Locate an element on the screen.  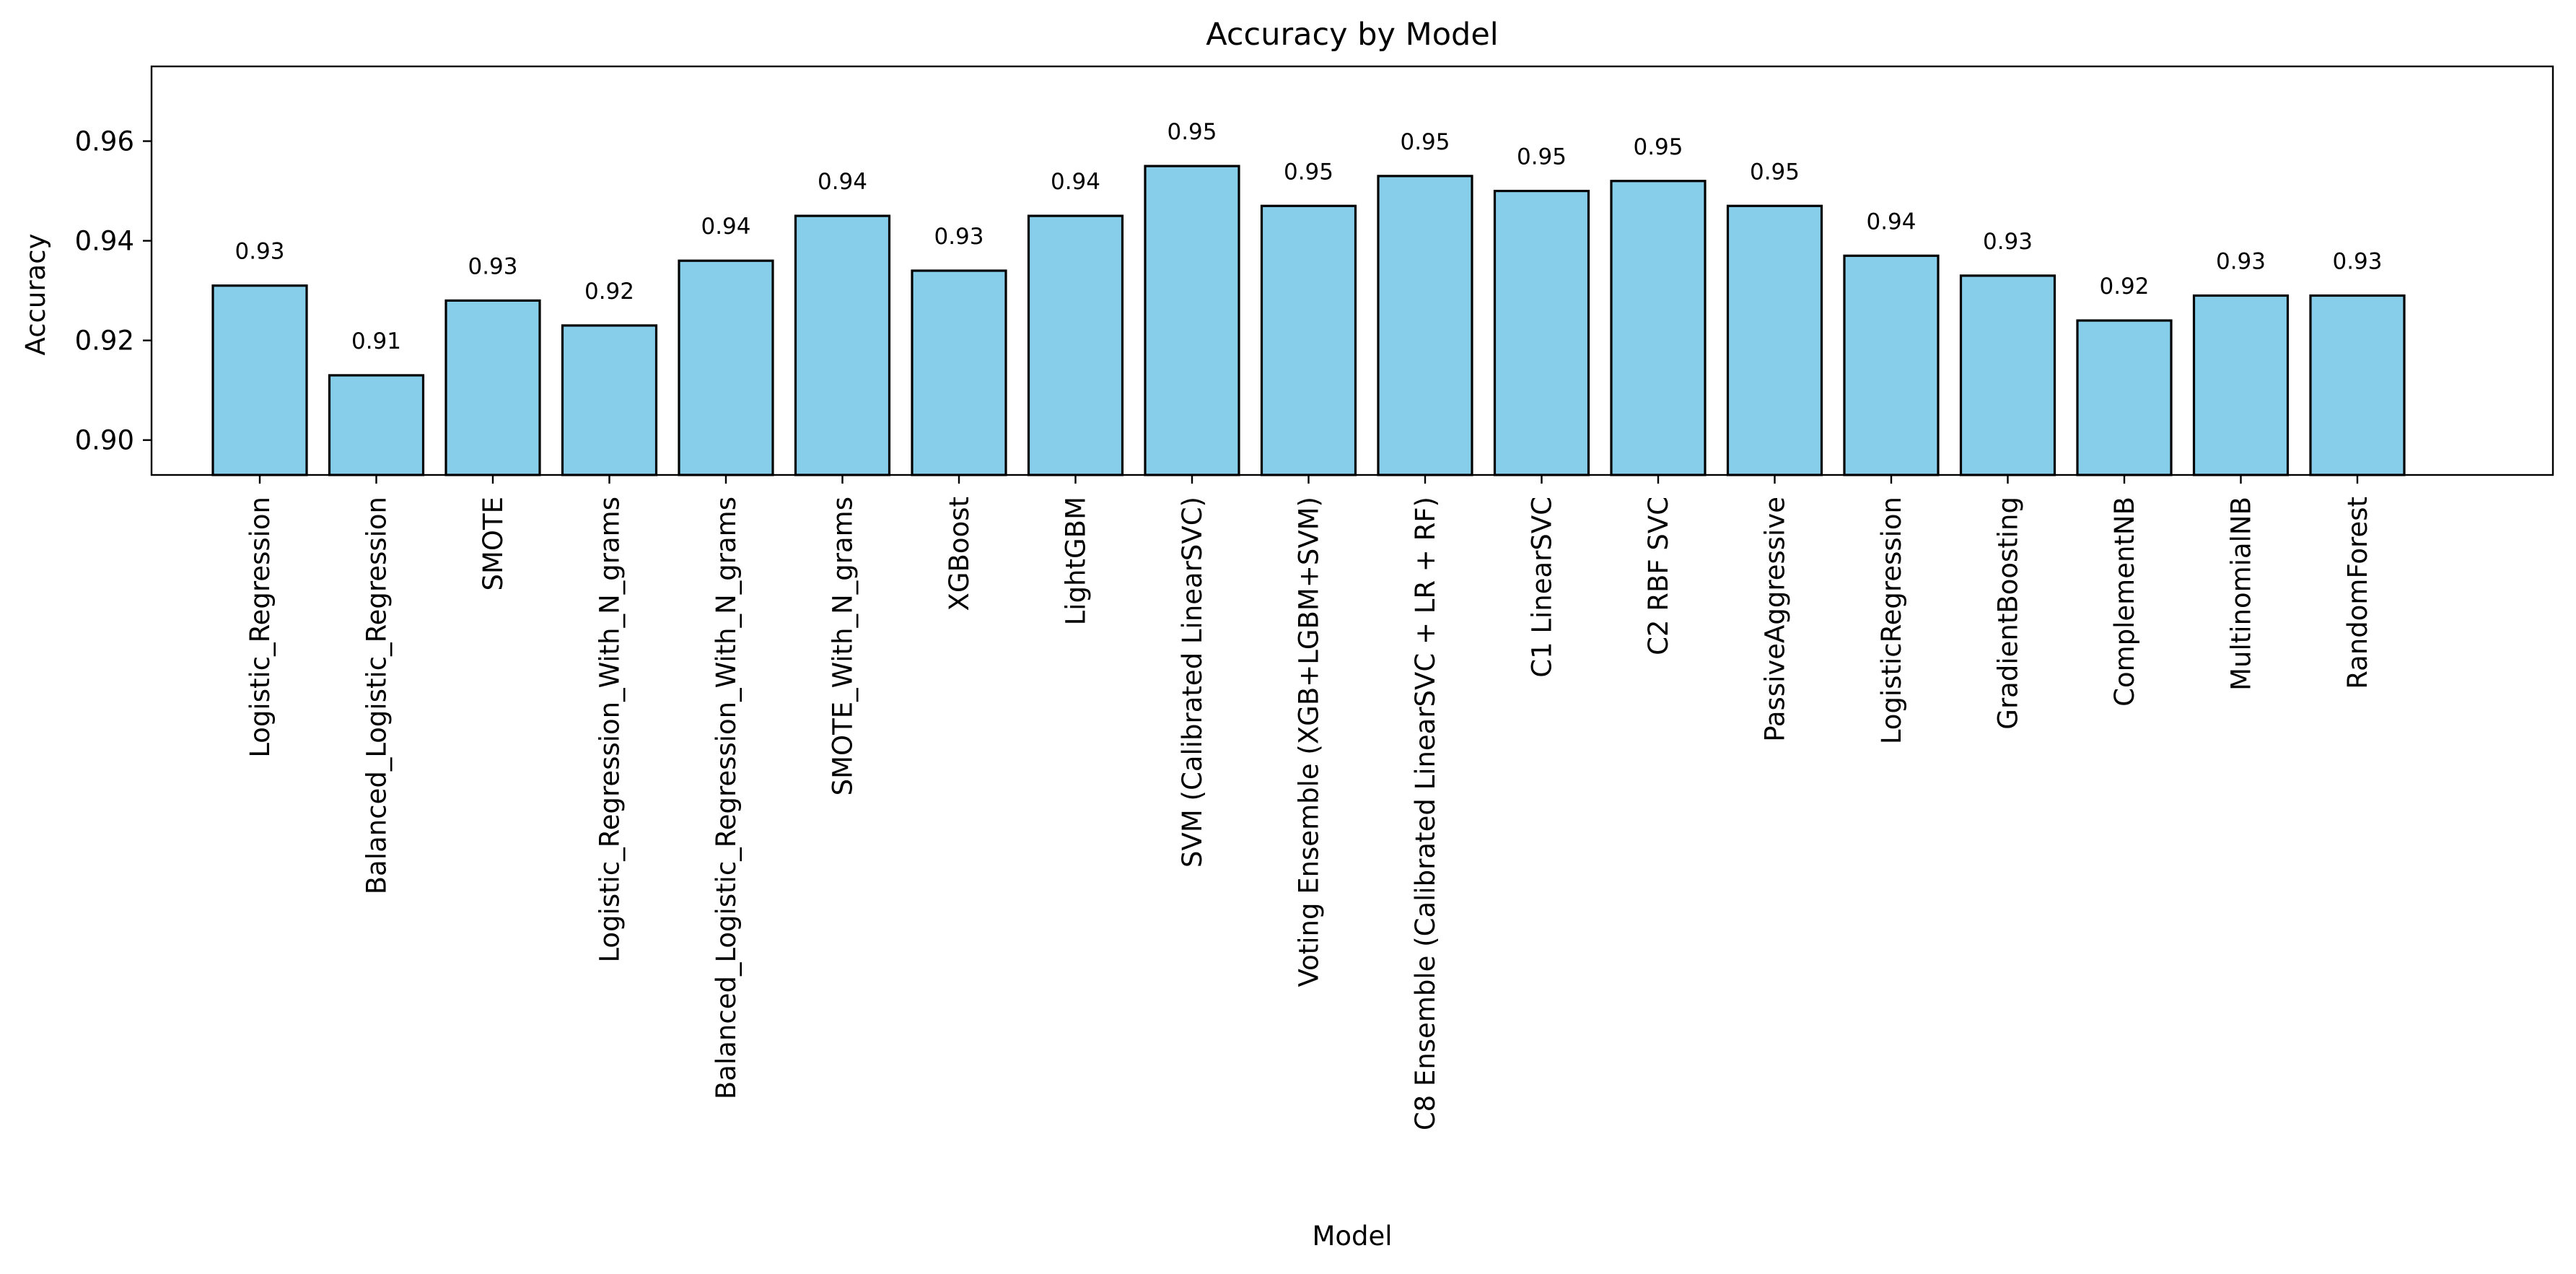
x-tick-label: RandomForest is located at coordinates (2357, 593).